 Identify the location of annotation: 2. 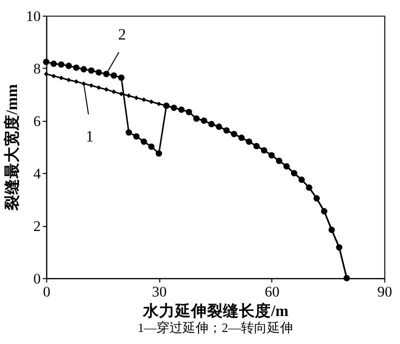
(122, 35).